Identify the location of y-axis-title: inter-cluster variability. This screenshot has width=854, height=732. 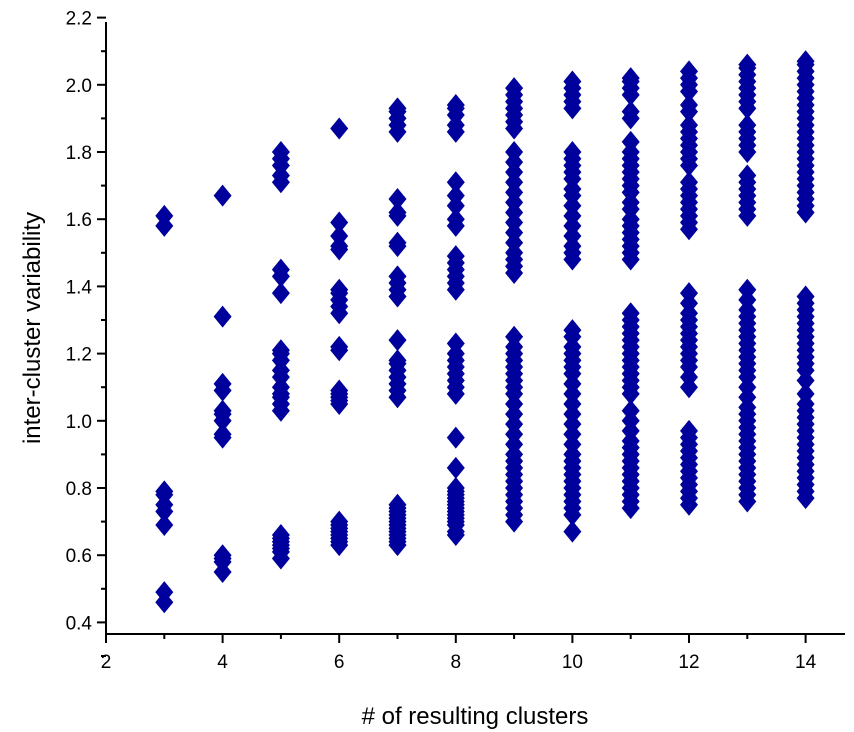
(32, 328).